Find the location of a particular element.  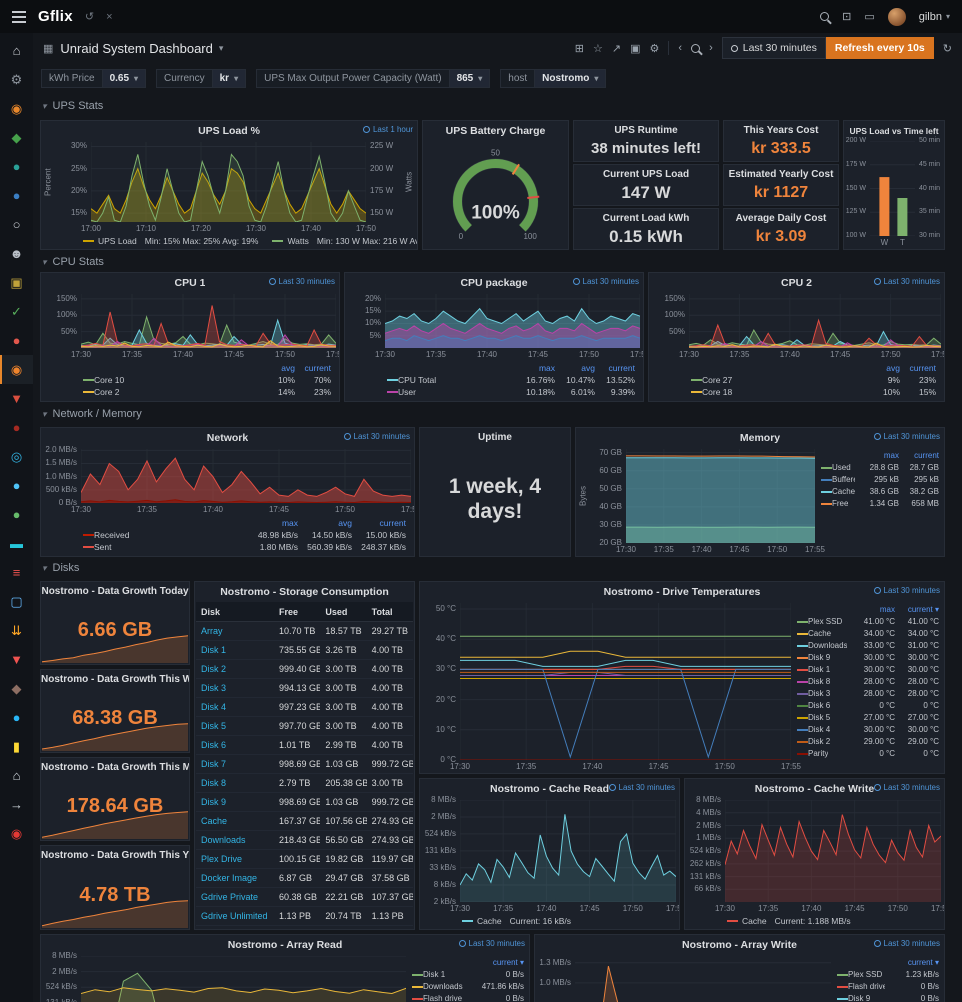

settings-button: ⚙ is located at coordinates (654, 48).